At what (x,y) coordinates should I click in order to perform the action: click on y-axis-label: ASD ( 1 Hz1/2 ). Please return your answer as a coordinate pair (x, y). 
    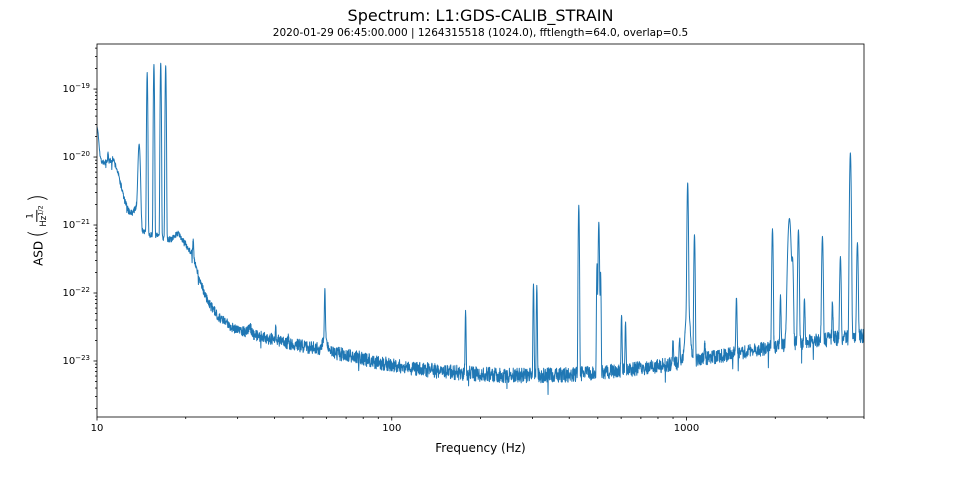
    Looking at the image, I should click on (37, 230).